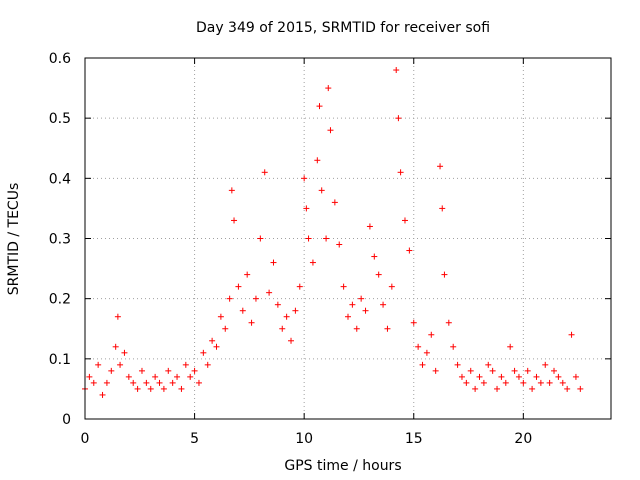  Describe the element at coordinates (194, 439) in the screenshot. I see `x-tick-label: 5` at that location.